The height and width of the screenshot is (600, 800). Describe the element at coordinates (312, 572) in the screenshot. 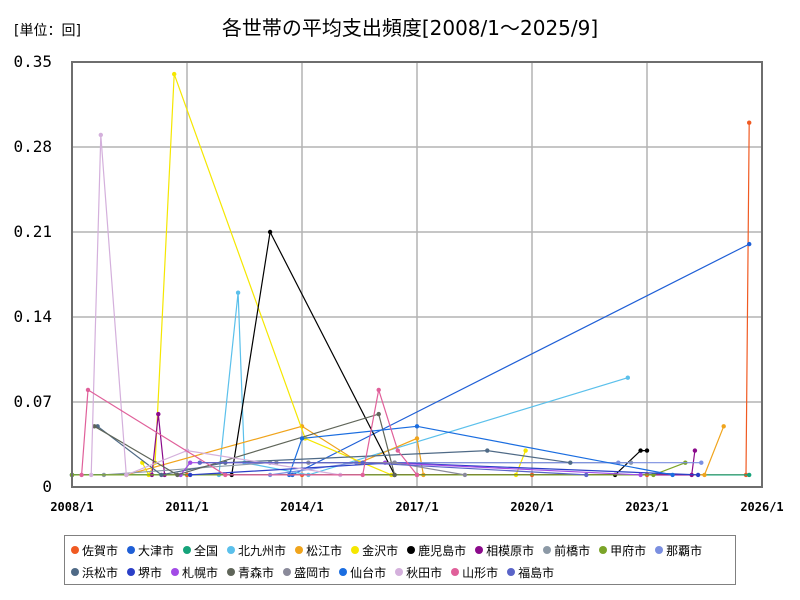

I see `legend-label: 盛岡市` at that location.